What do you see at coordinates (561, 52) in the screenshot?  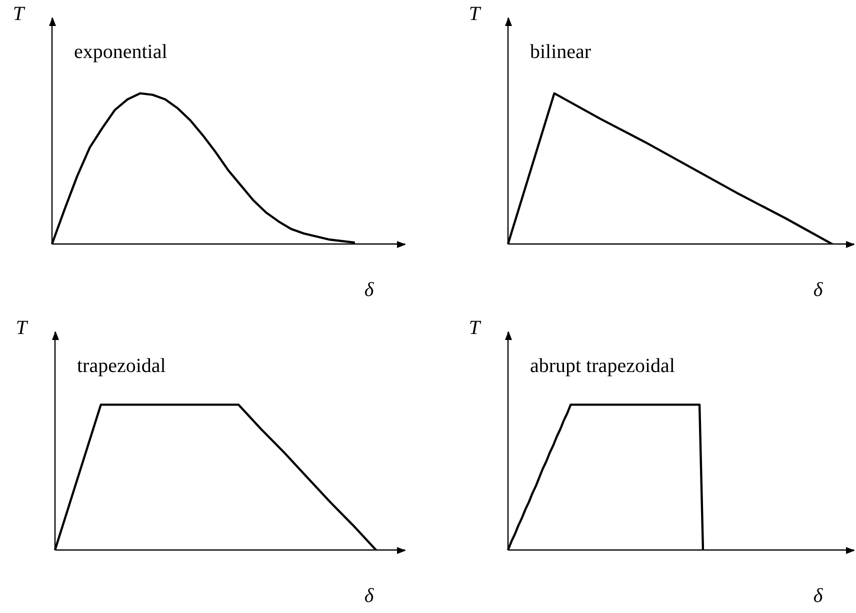 I see `chart-title: bilinear` at bounding box center [561, 52].